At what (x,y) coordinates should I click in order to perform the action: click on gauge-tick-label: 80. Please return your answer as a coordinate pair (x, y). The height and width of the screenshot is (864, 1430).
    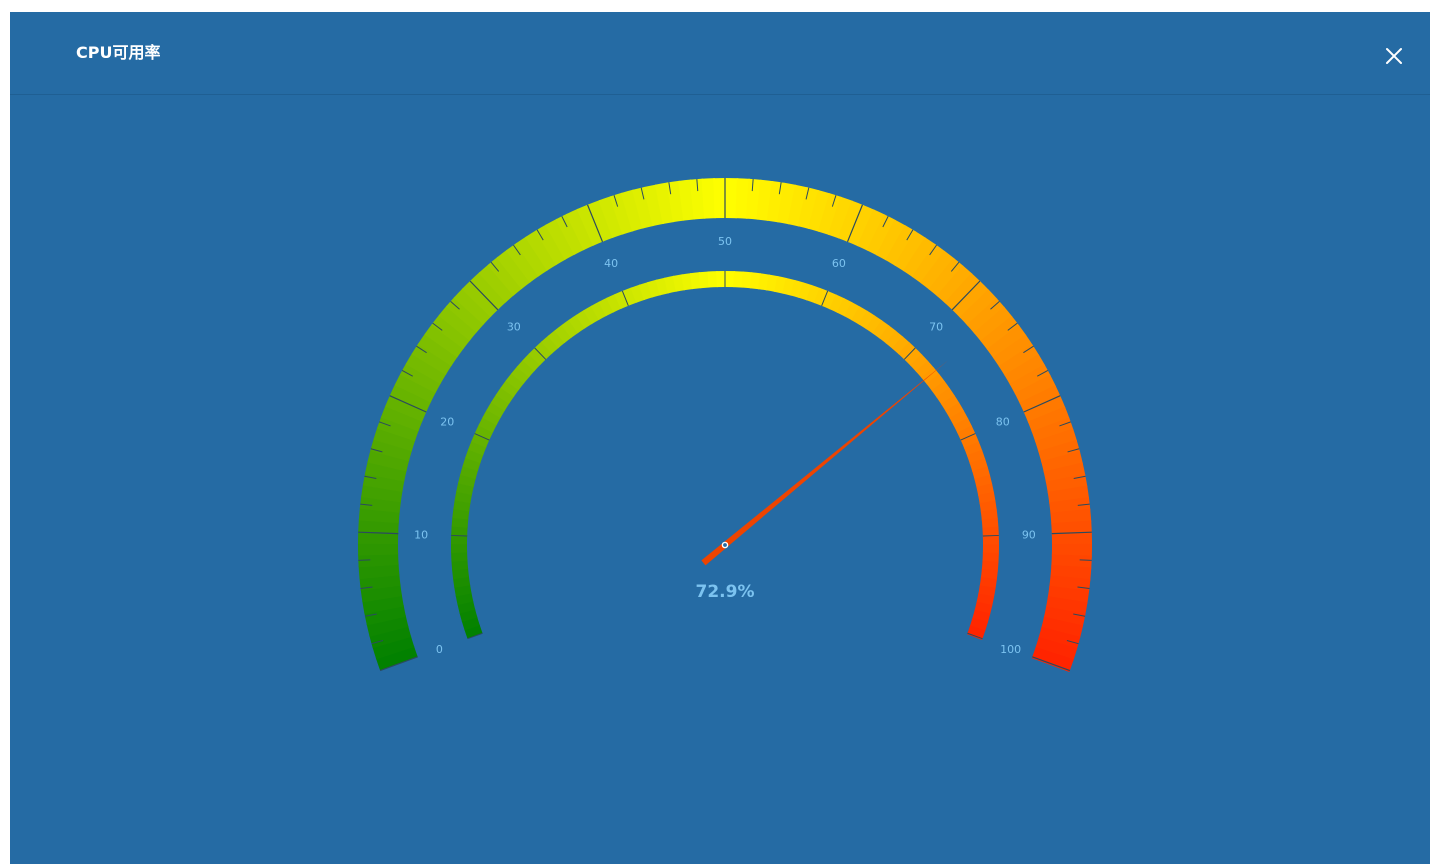
    Looking at the image, I should click on (1003, 421).